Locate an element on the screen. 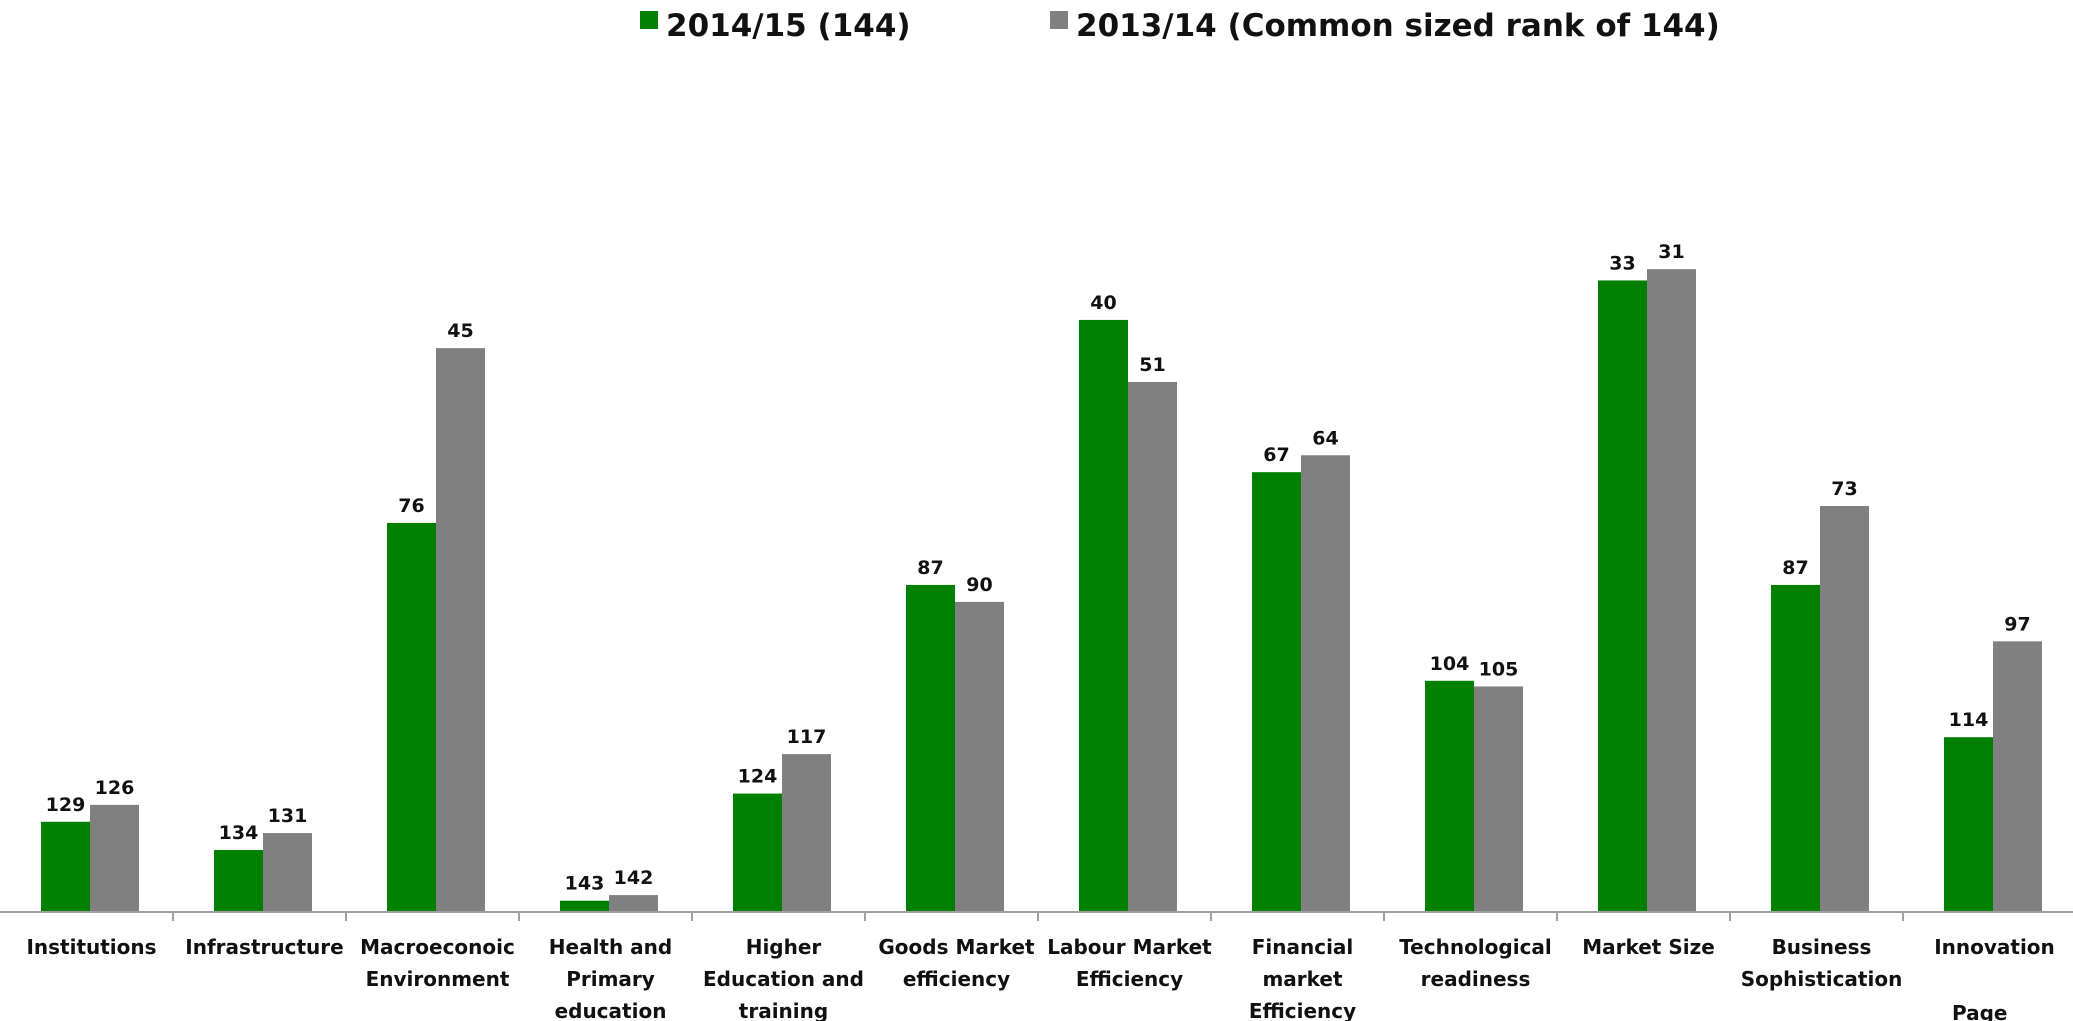 The width and height of the screenshot is (2073, 1021). footer-page-label: Page is located at coordinates (1980, 1011).